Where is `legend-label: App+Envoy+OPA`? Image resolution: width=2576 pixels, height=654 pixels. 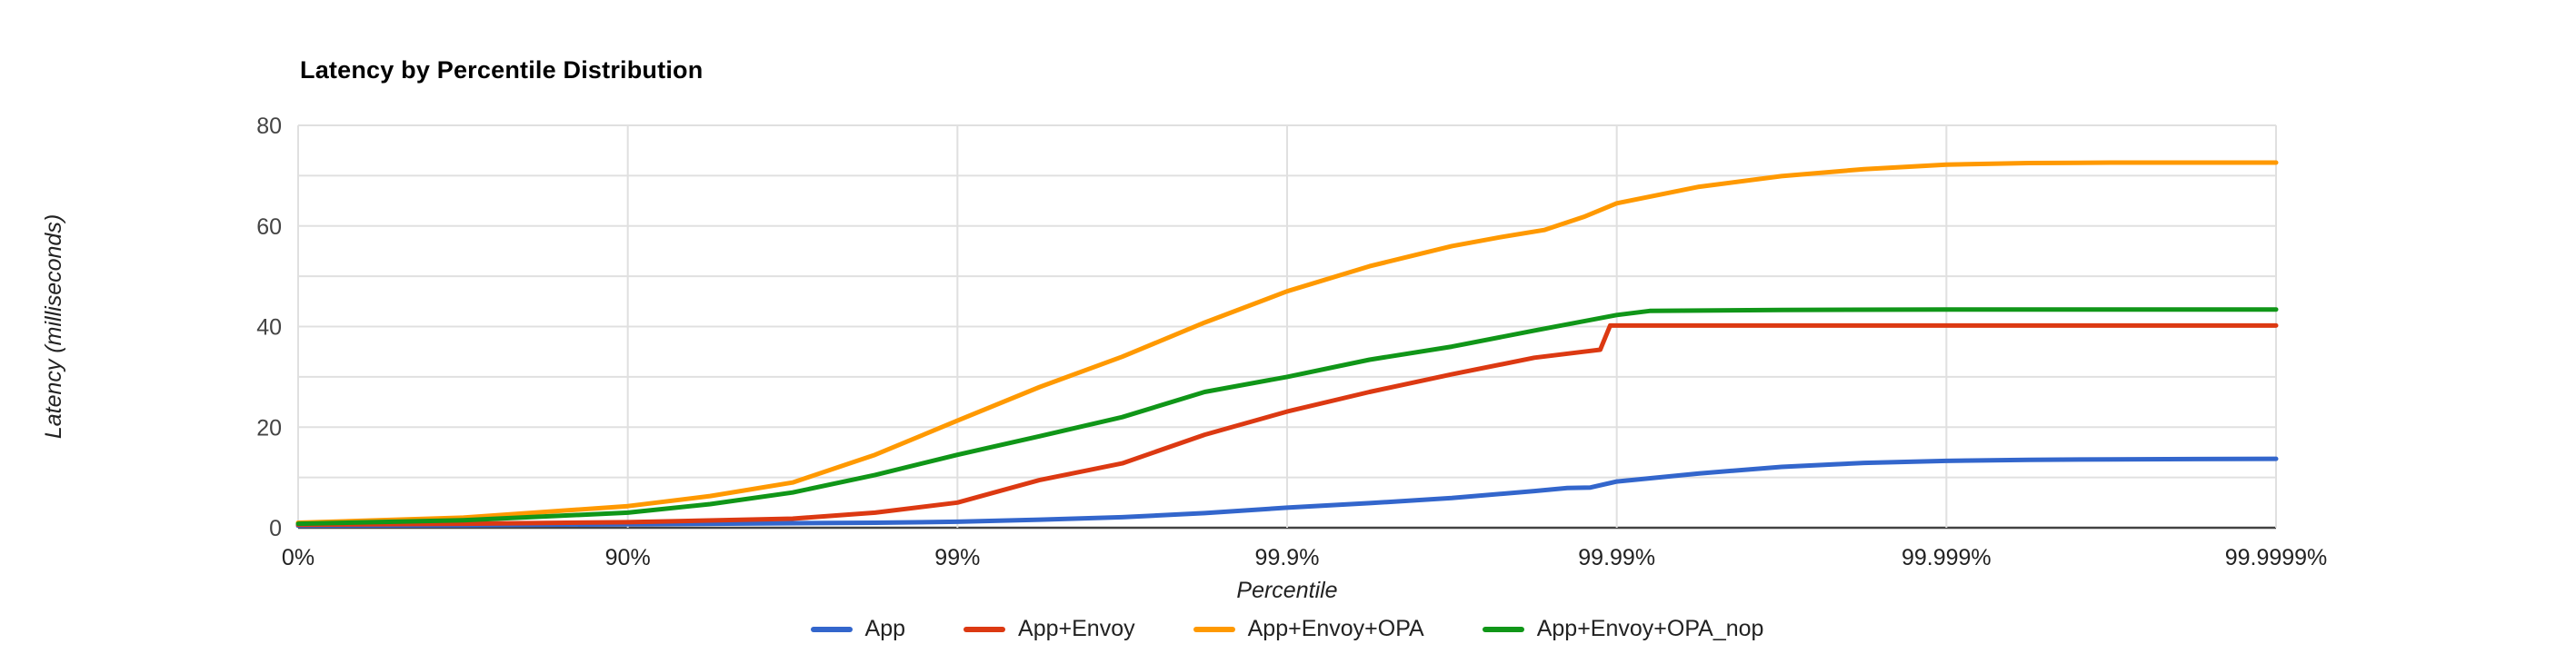
legend-label: App+Envoy+OPA is located at coordinates (1336, 628).